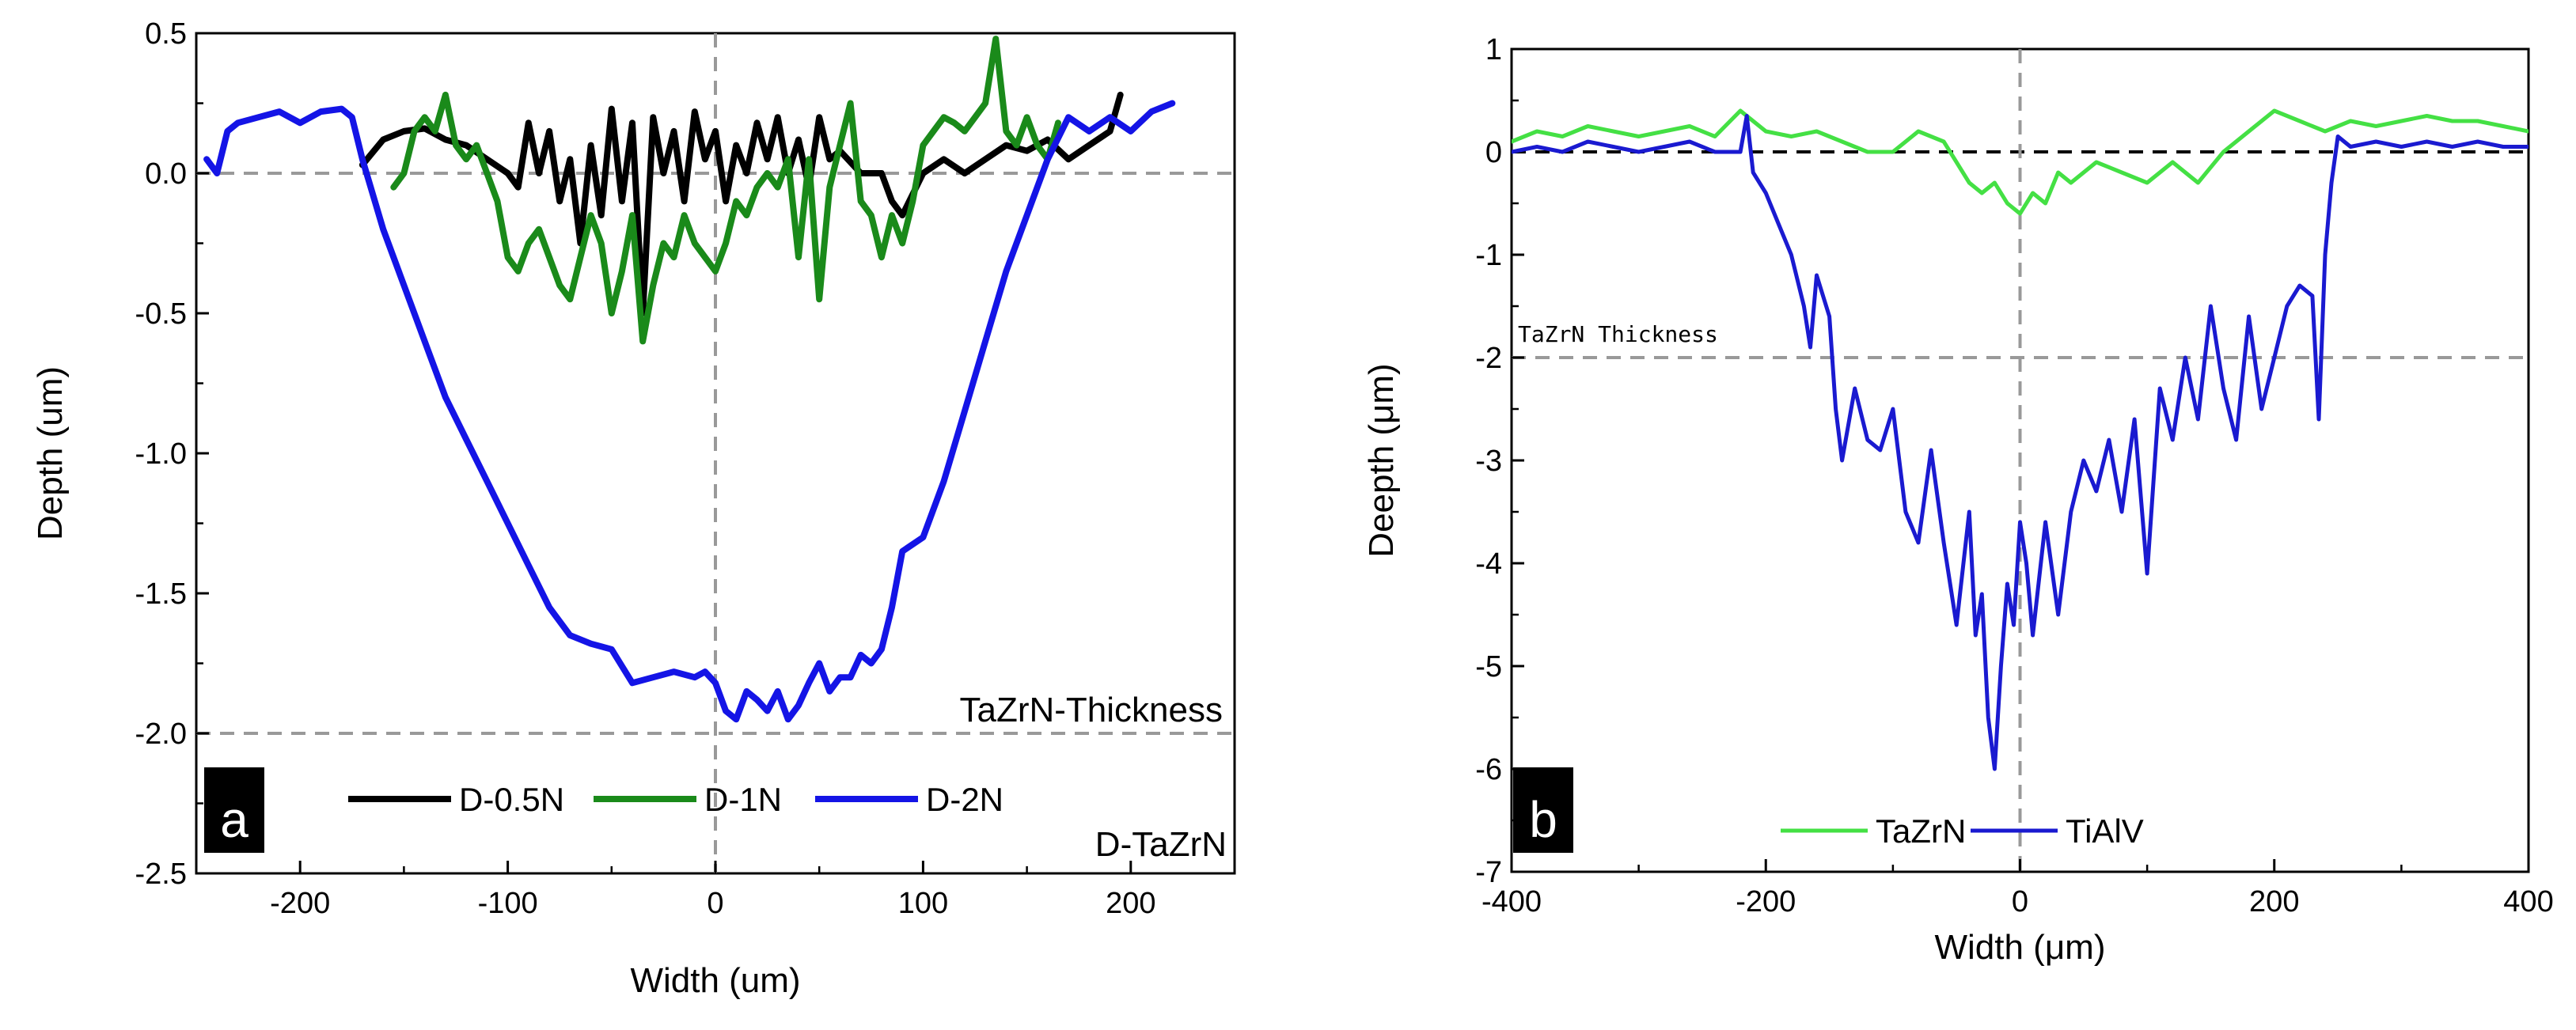 The width and height of the screenshot is (2576, 1030). I want to click on thickness-annotation: TaZrN Thickness, so click(1618, 334).